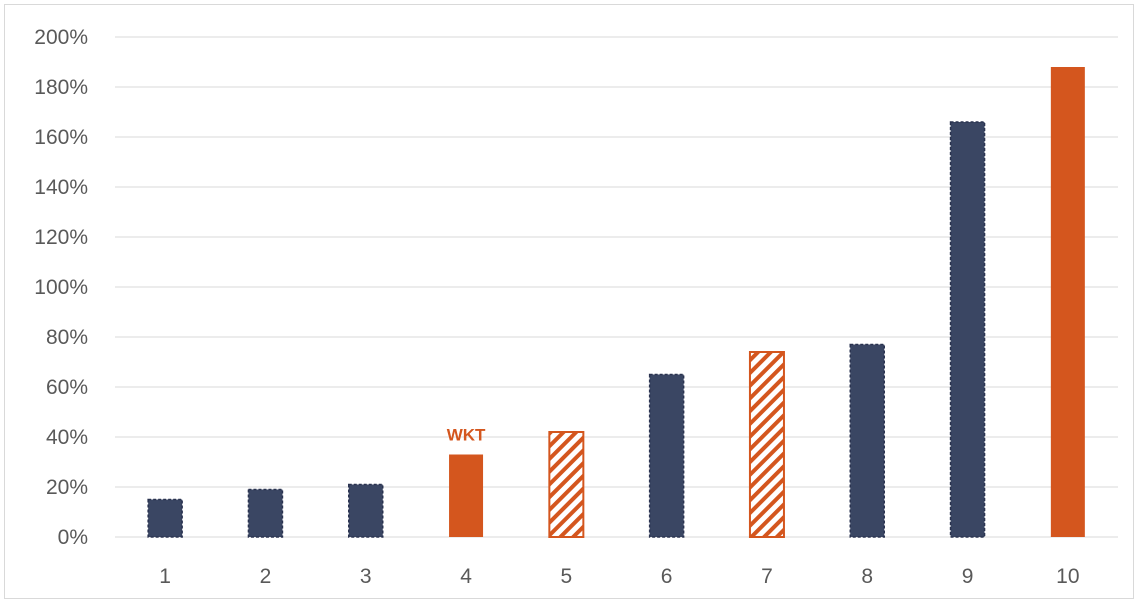  I want to click on x-tick-label: 2, so click(266, 576).